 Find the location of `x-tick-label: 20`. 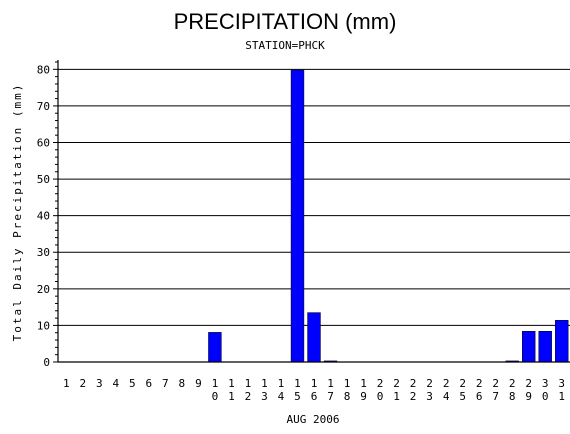

x-tick-label: 20 is located at coordinates (380, 390).